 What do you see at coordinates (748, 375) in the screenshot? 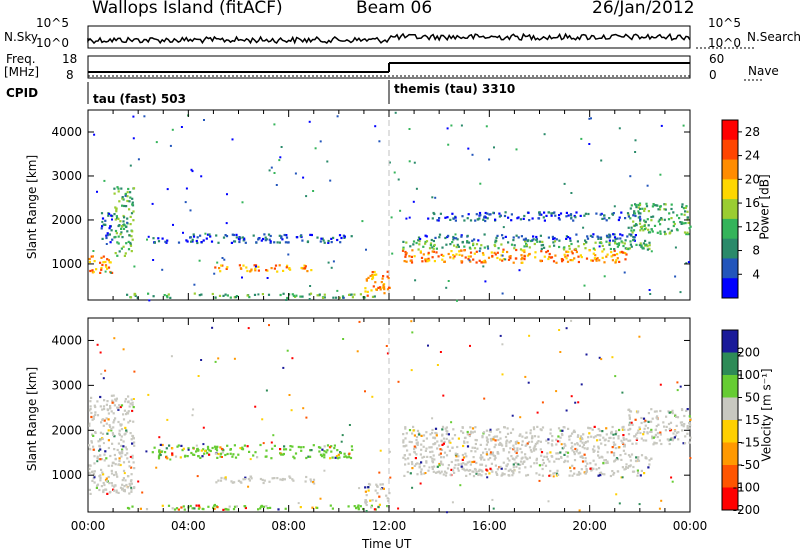
I see `colorbar-velocity-tick-label-1: 100` at bounding box center [748, 375].